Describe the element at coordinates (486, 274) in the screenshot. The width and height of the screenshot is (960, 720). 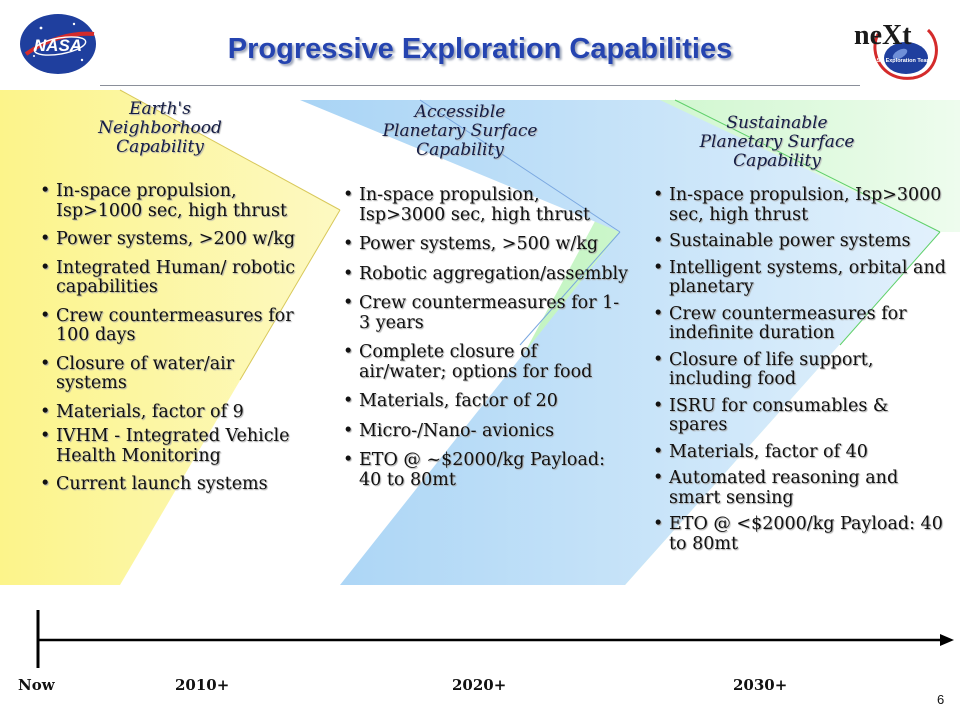
I see `bullet-item: Robotic aggregation/assembly` at that location.